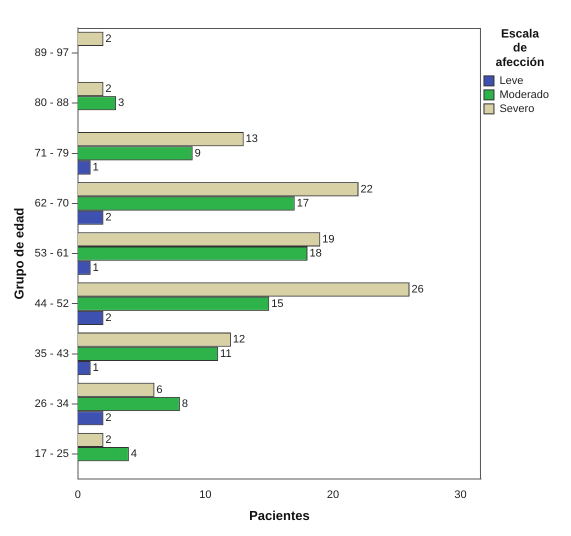 The width and height of the screenshot is (571, 536). What do you see at coordinates (511, 80) in the screenshot?
I see `legend-label: Leve` at bounding box center [511, 80].